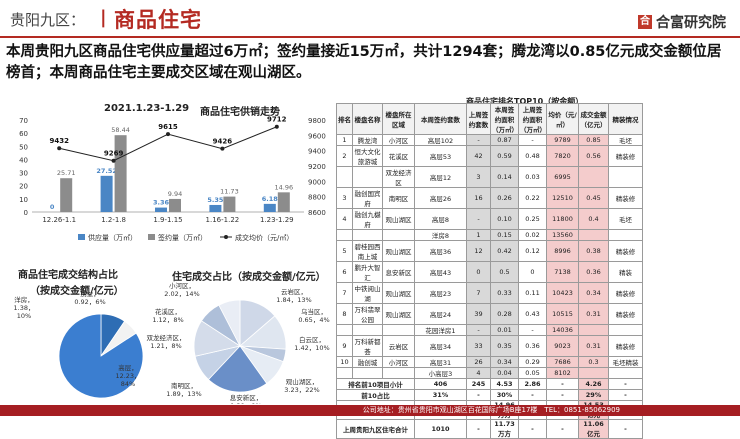 This screenshot has height=439, width=740. What do you see at coordinates (166, 341) in the screenshot?
I see `pie-data-label: 双龙经济区， 1.21，8%` at bounding box center [166, 341].